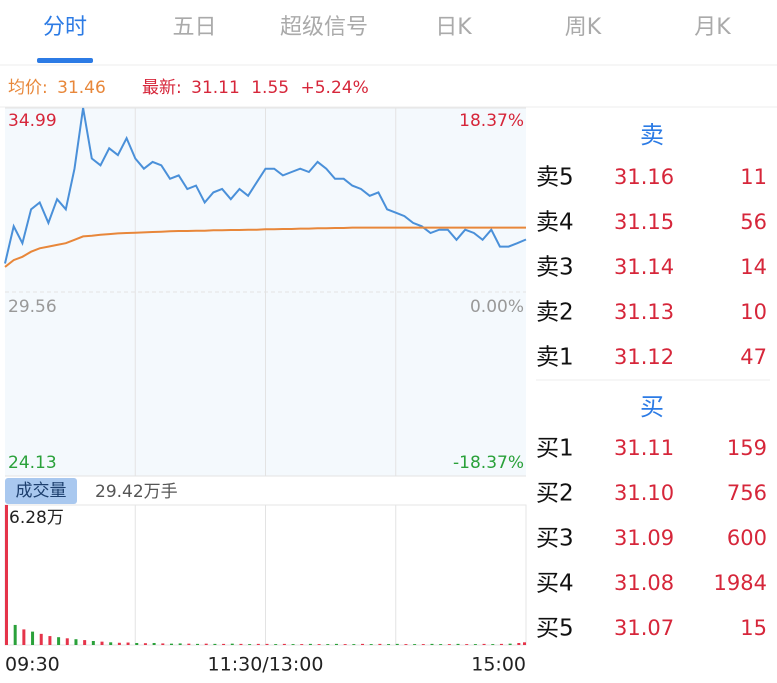  I want to click on book-label: 买3, so click(555, 539).